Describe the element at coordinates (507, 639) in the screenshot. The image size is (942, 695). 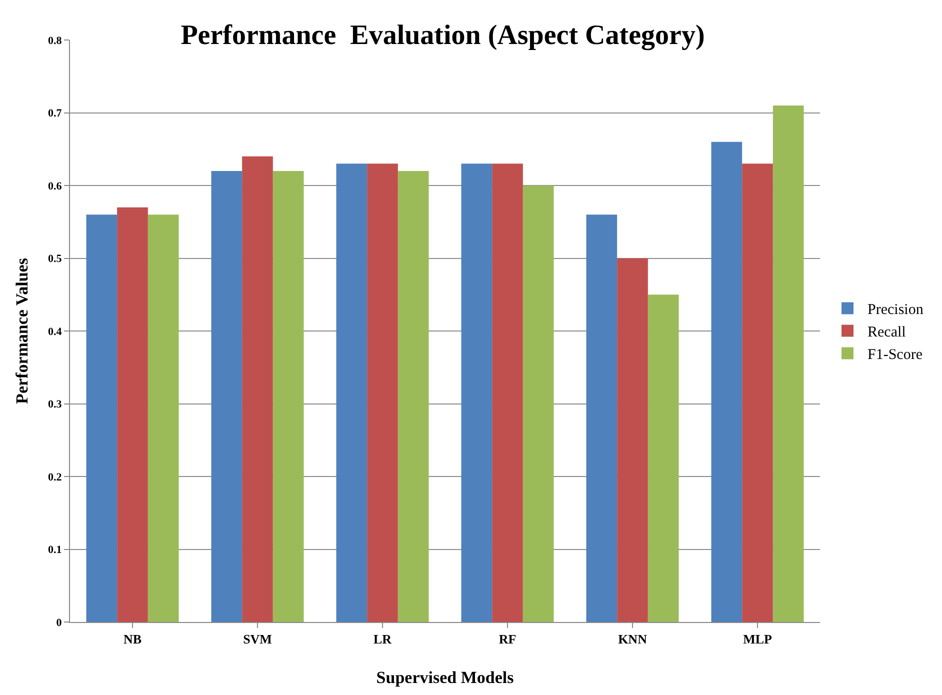
I see `x-tick-label: RF` at that location.